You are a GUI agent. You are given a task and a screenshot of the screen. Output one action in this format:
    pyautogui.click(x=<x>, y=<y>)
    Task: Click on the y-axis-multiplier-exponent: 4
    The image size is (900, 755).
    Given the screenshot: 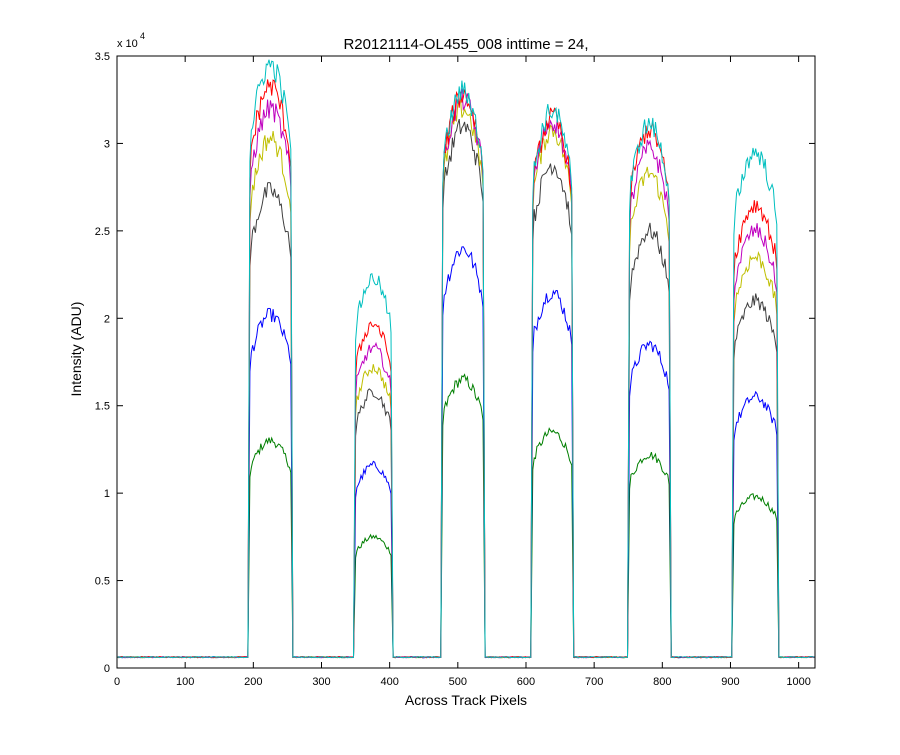 What is the action you would take?
    pyautogui.click(x=142, y=36)
    